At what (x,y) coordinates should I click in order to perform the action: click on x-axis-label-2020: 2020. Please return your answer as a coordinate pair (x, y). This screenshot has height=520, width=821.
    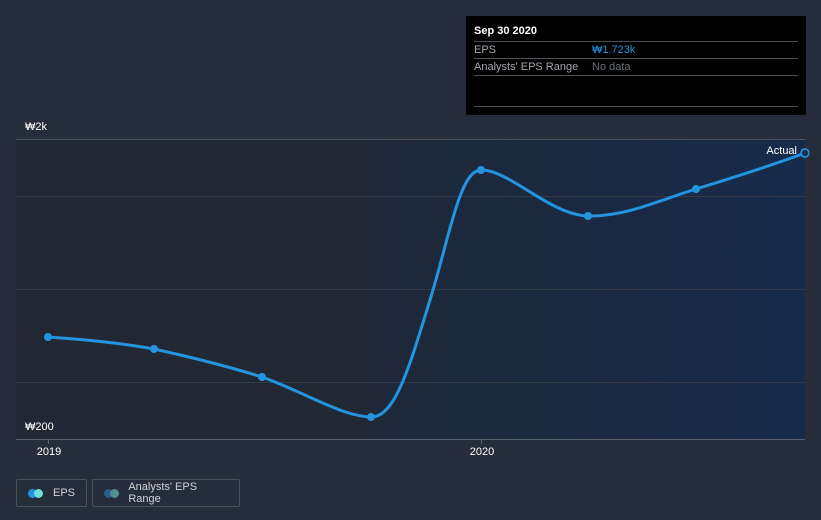
    Looking at the image, I should click on (482, 452).